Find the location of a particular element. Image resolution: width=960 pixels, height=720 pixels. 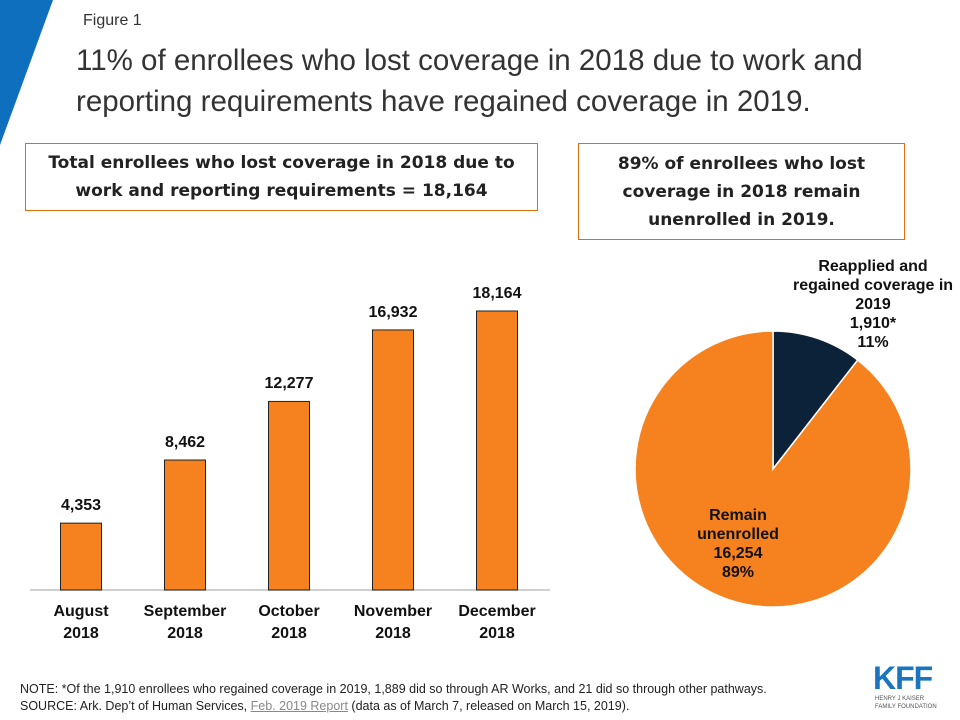

share-label: 89% is located at coordinates (738, 572).